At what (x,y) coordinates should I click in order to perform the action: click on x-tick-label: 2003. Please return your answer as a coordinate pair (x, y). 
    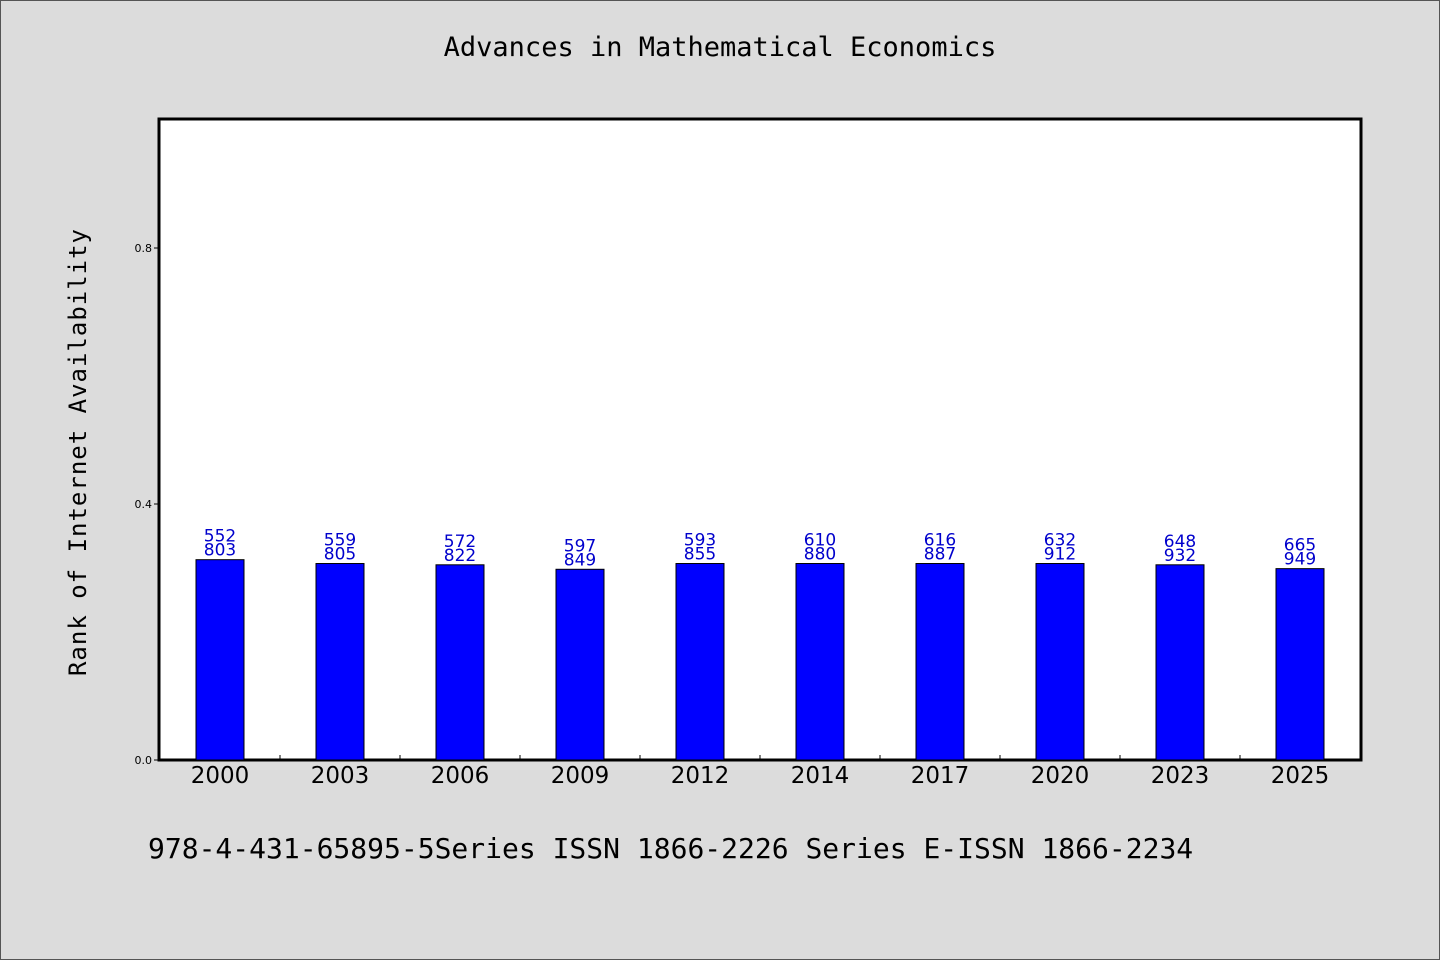
    Looking at the image, I should click on (340, 776).